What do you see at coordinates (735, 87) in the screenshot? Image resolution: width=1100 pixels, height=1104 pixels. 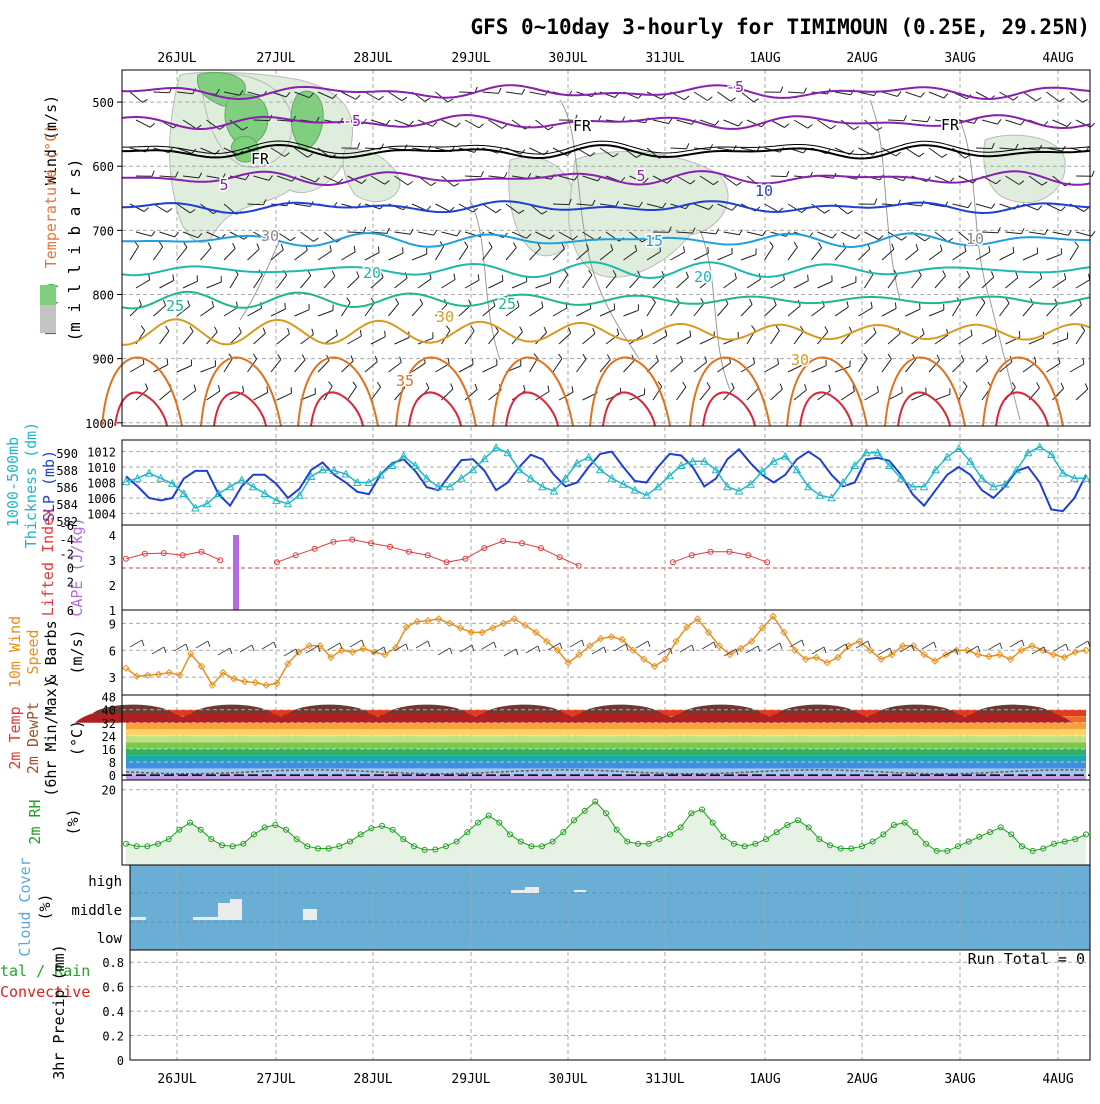 I see `contour-label: -5` at bounding box center [735, 87].